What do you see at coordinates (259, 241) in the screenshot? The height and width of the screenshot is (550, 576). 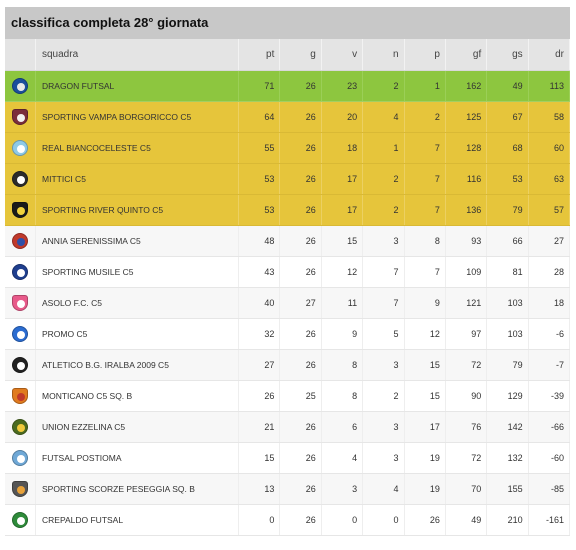 I see `stat-points: 48` at bounding box center [259, 241].